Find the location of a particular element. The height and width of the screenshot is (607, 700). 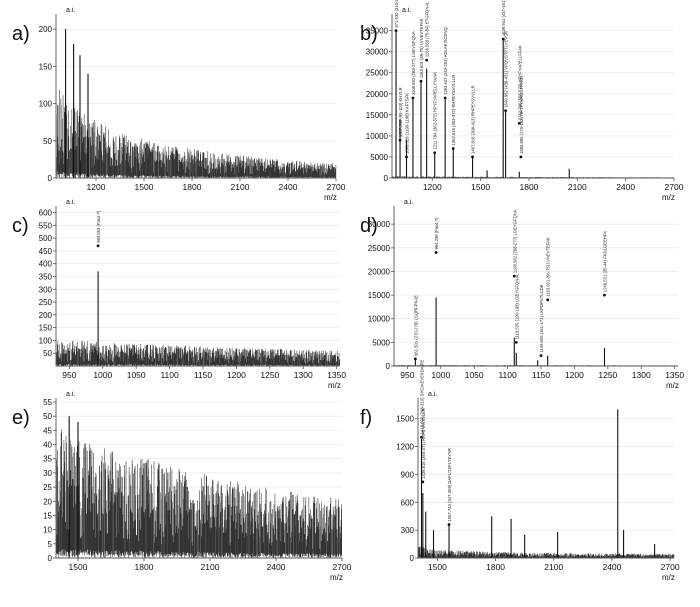

y-tick-label: 100 is located at coordinates (46, 340).